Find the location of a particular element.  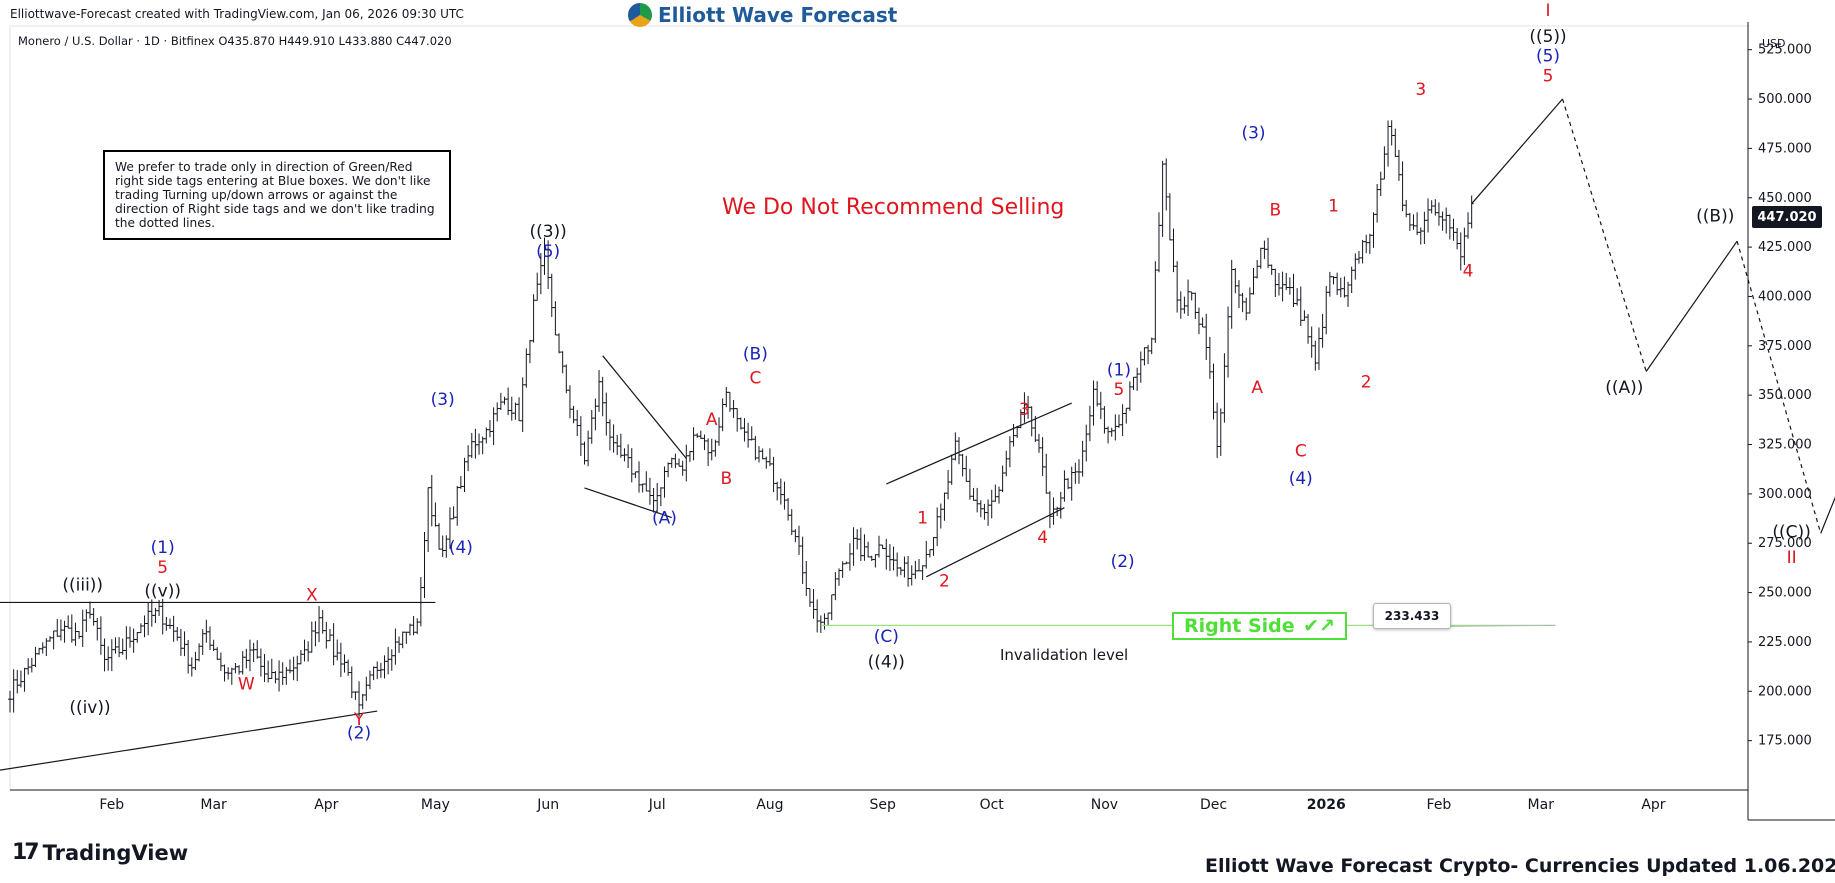

wave-label: (C) is located at coordinates (886, 637).